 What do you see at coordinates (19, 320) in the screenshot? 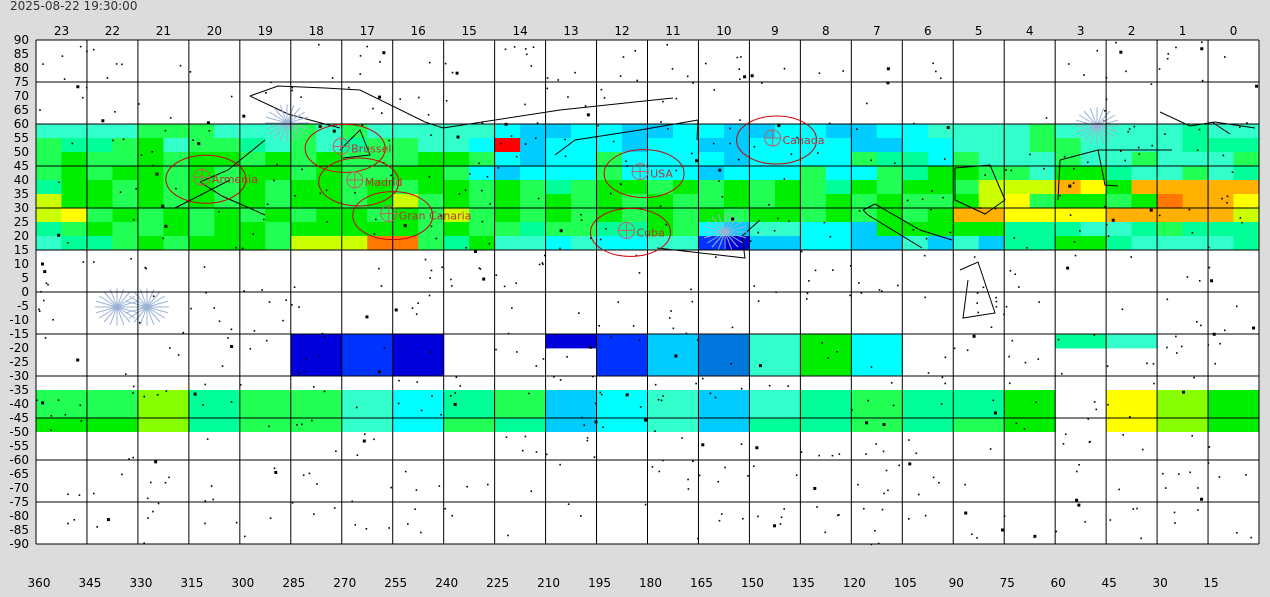
I see `declination-label: -10` at bounding box center [19, 320].